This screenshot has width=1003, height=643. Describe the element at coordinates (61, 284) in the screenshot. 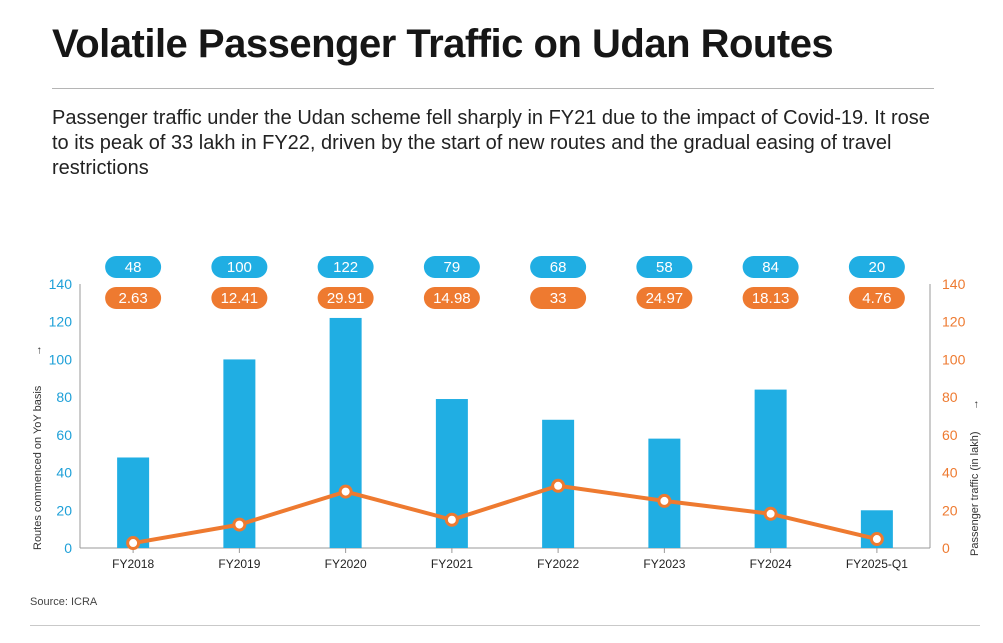

I see `y-left-tick-label: 140` at that location.